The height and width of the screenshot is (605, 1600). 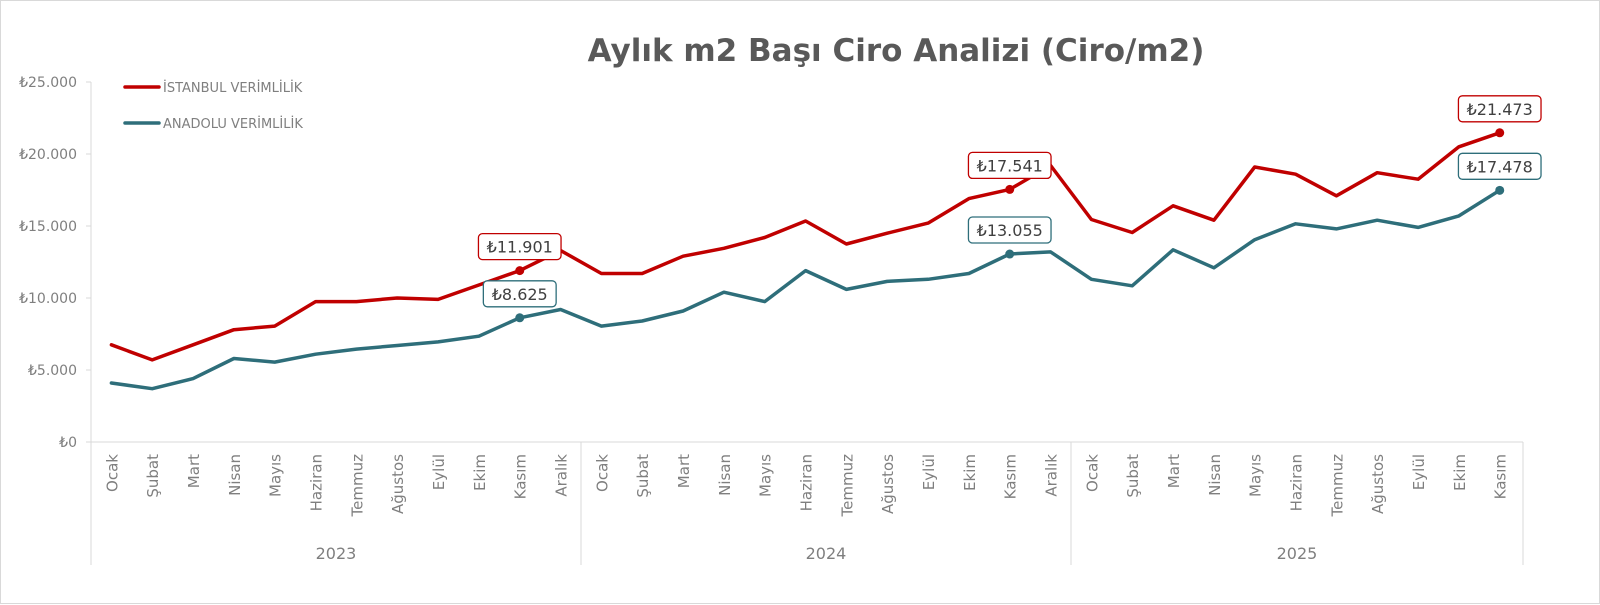 What do you see at coordinates (896, 51) in the screenshot?
I see `chart-title: Aylık m2 Başı Ciro Analizi (Ciro/m2)` at bounding box center [896, 51].